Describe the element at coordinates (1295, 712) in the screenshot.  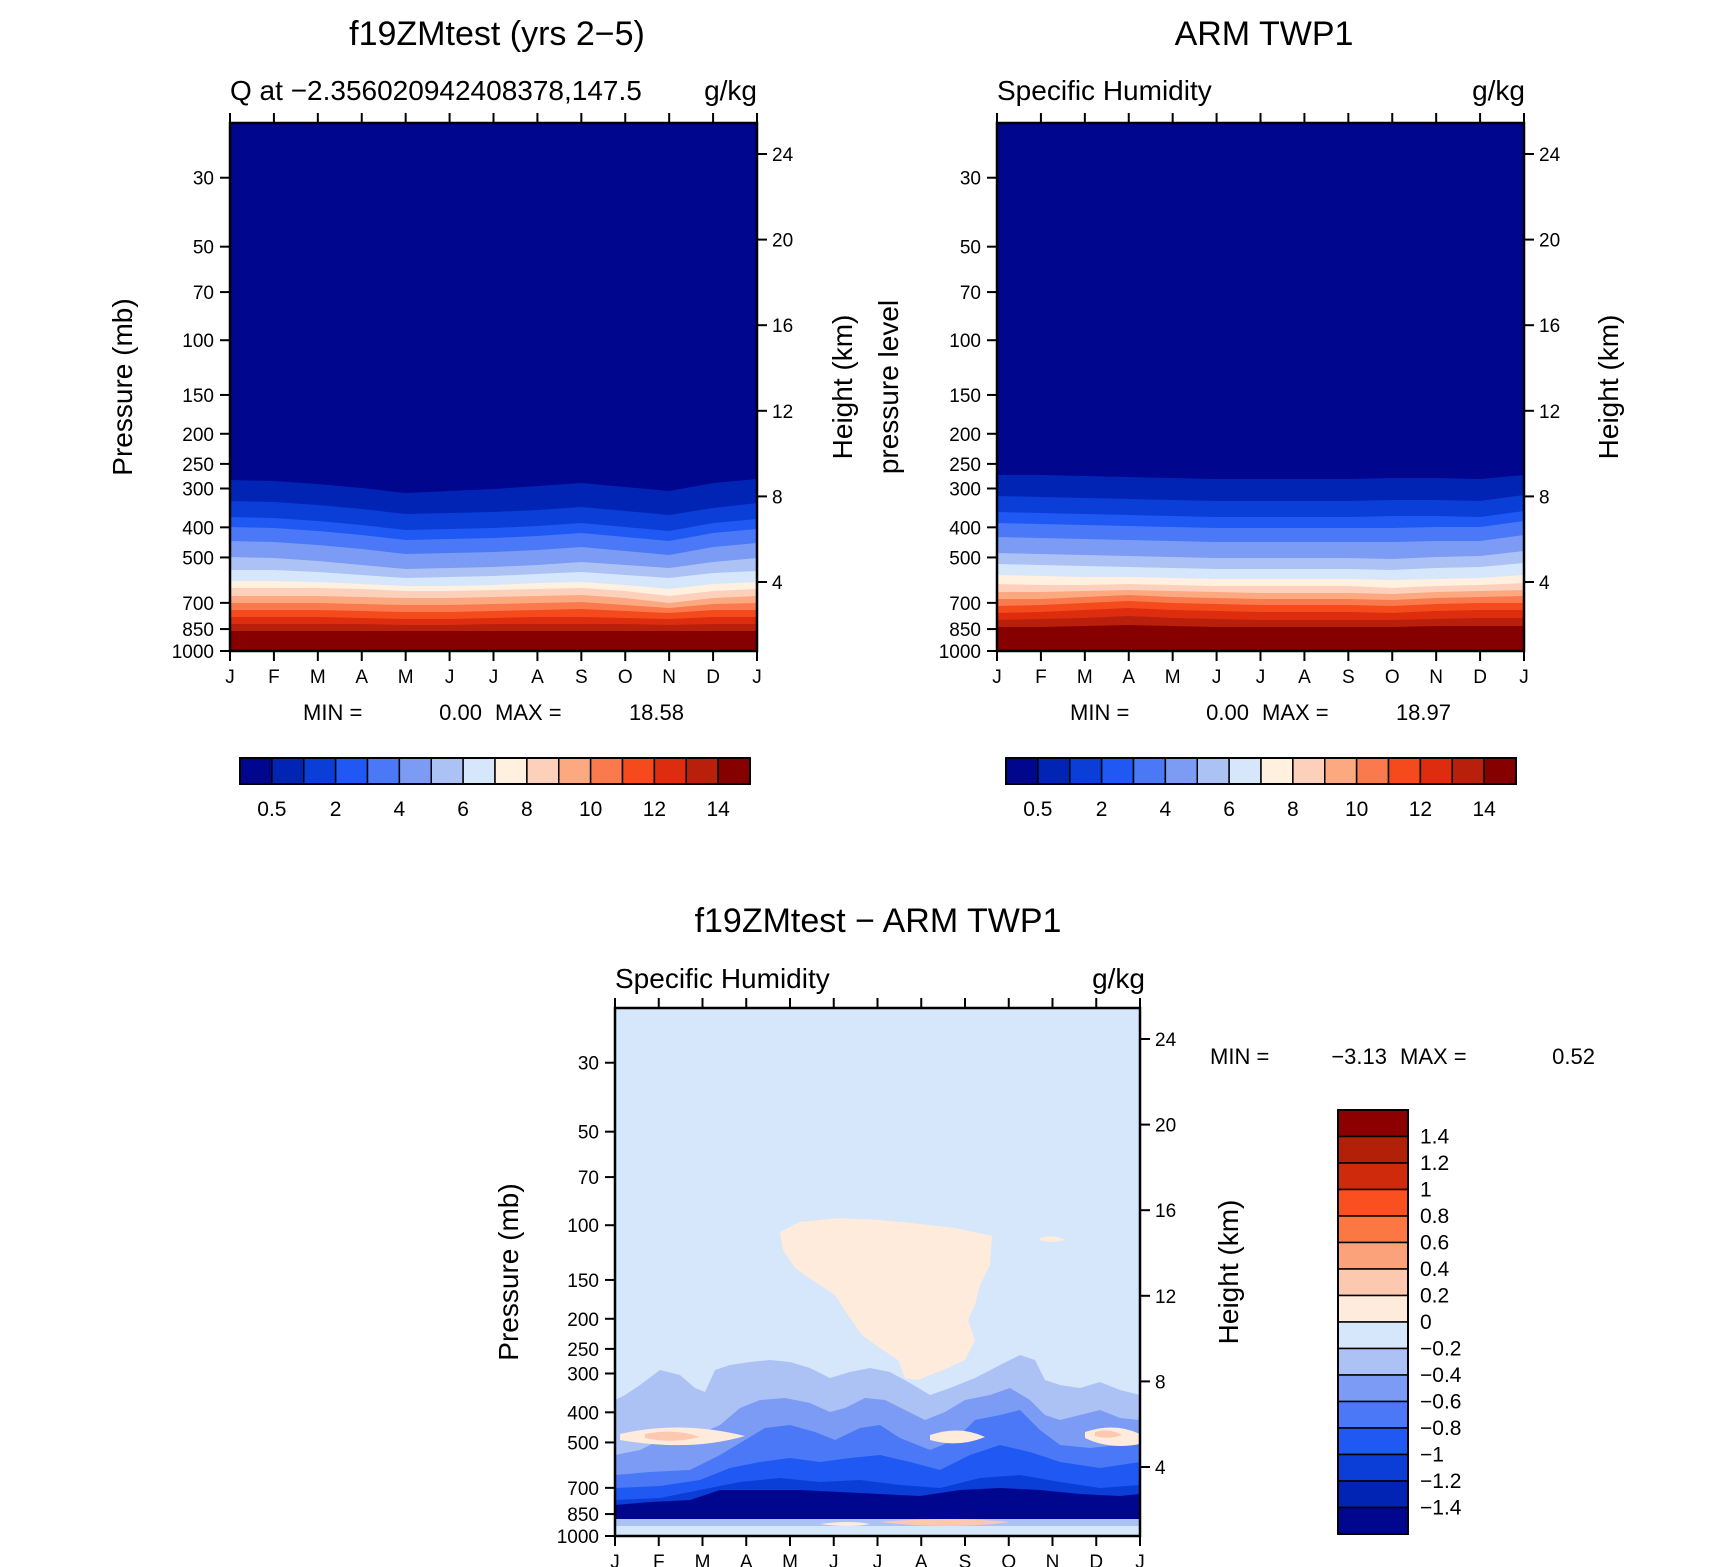
I see `panel-obs-max-label: MAX =` at that location.